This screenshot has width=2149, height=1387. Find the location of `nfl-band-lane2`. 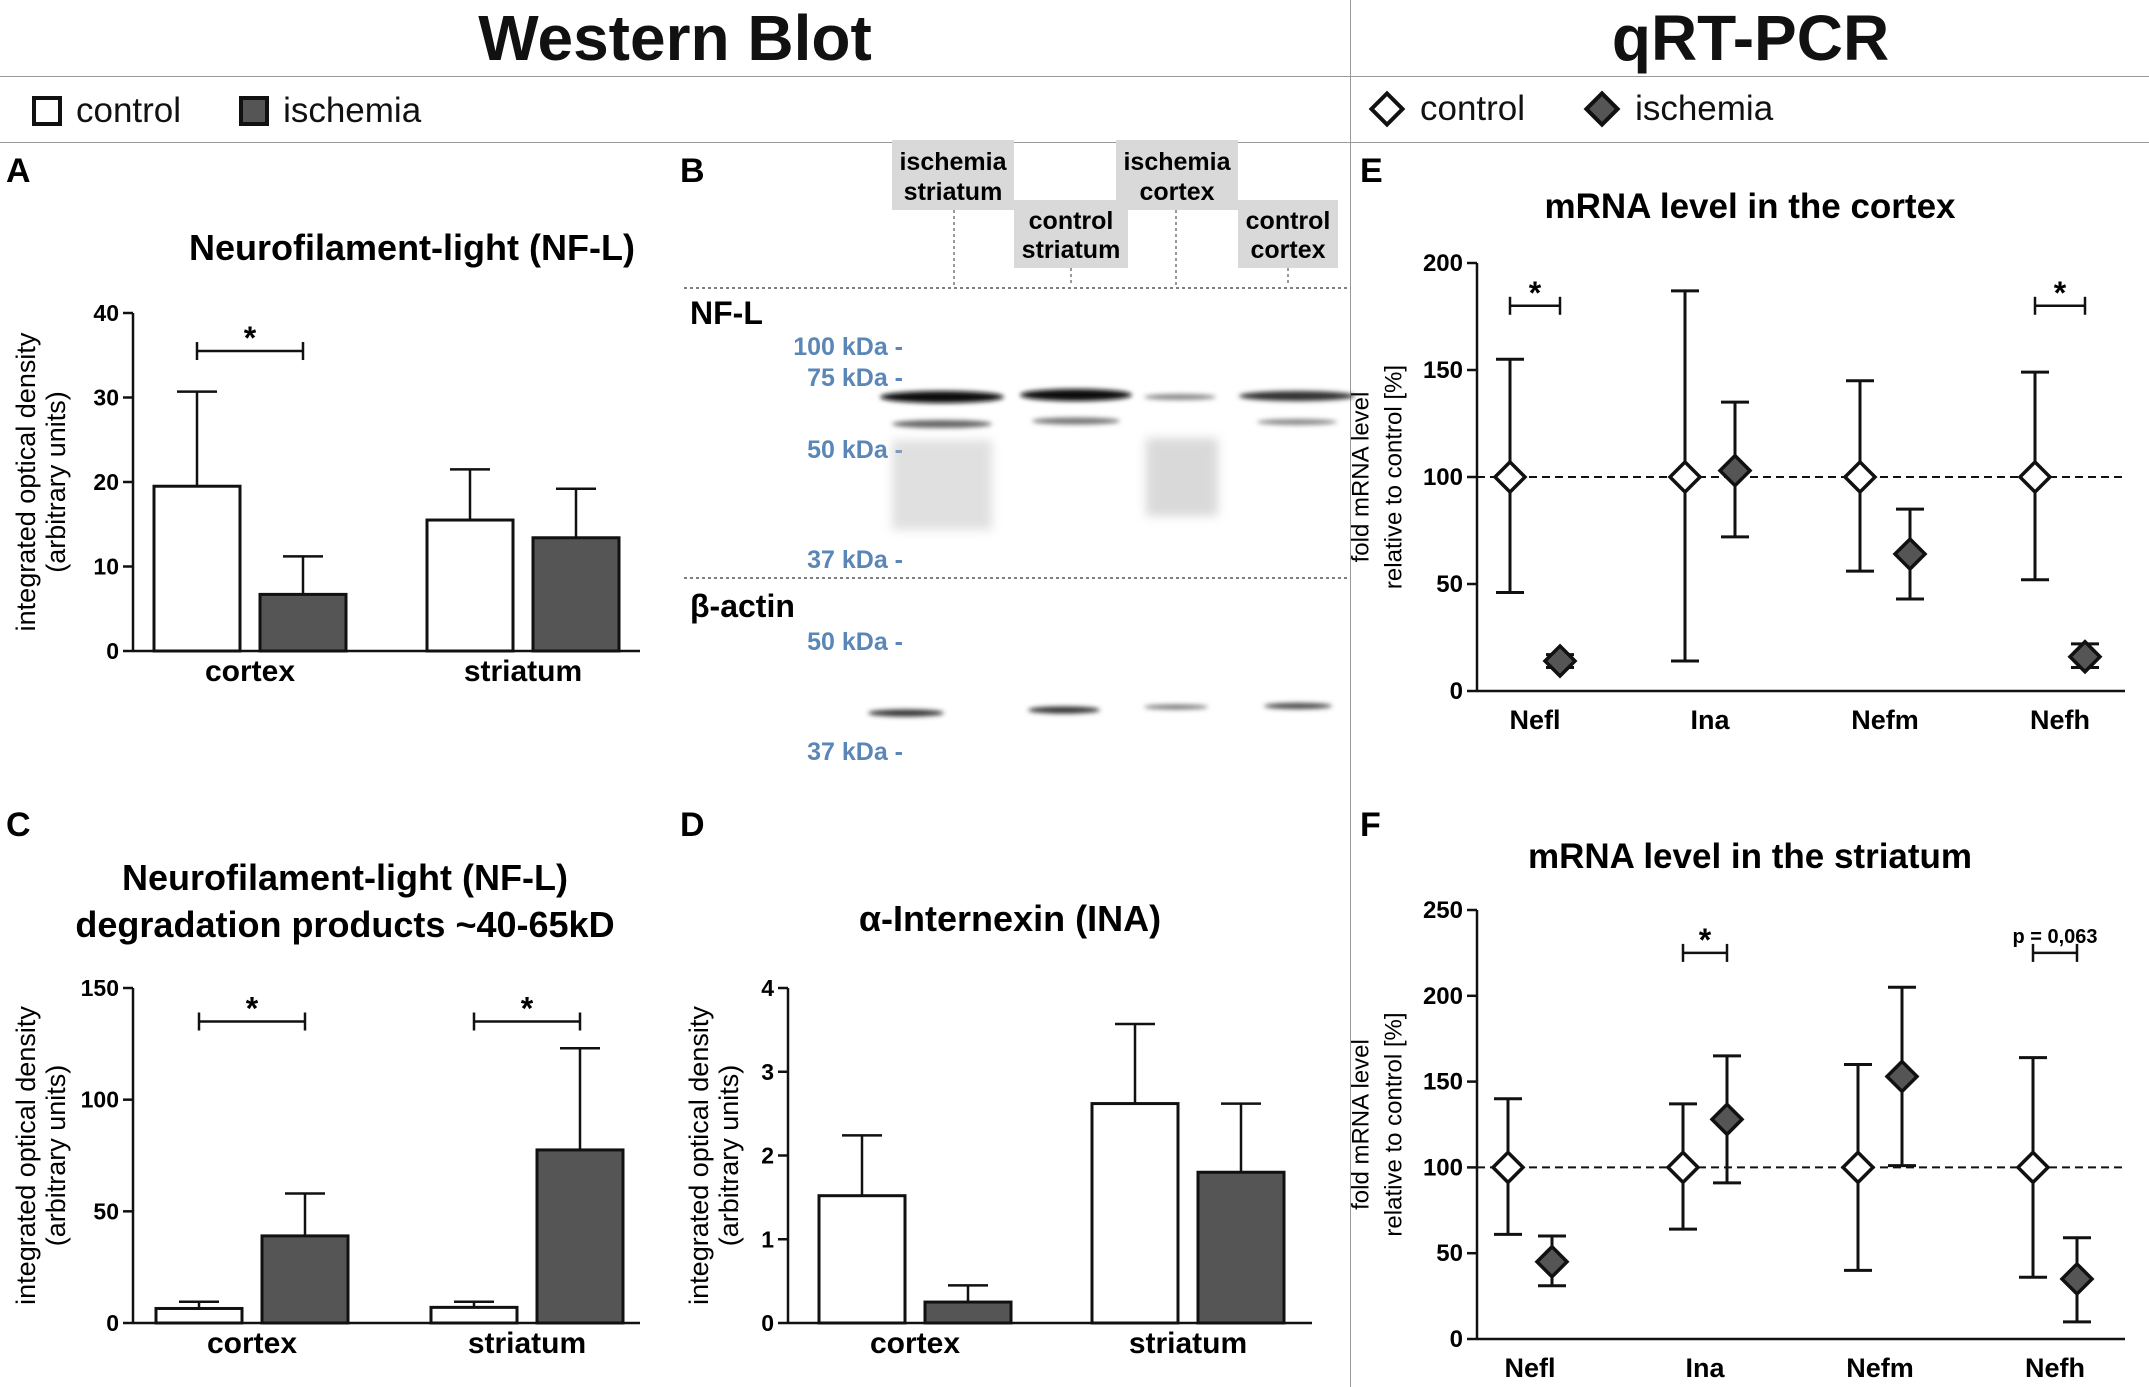

nfl-band-lane2 is located at coordinates (1076, 395).